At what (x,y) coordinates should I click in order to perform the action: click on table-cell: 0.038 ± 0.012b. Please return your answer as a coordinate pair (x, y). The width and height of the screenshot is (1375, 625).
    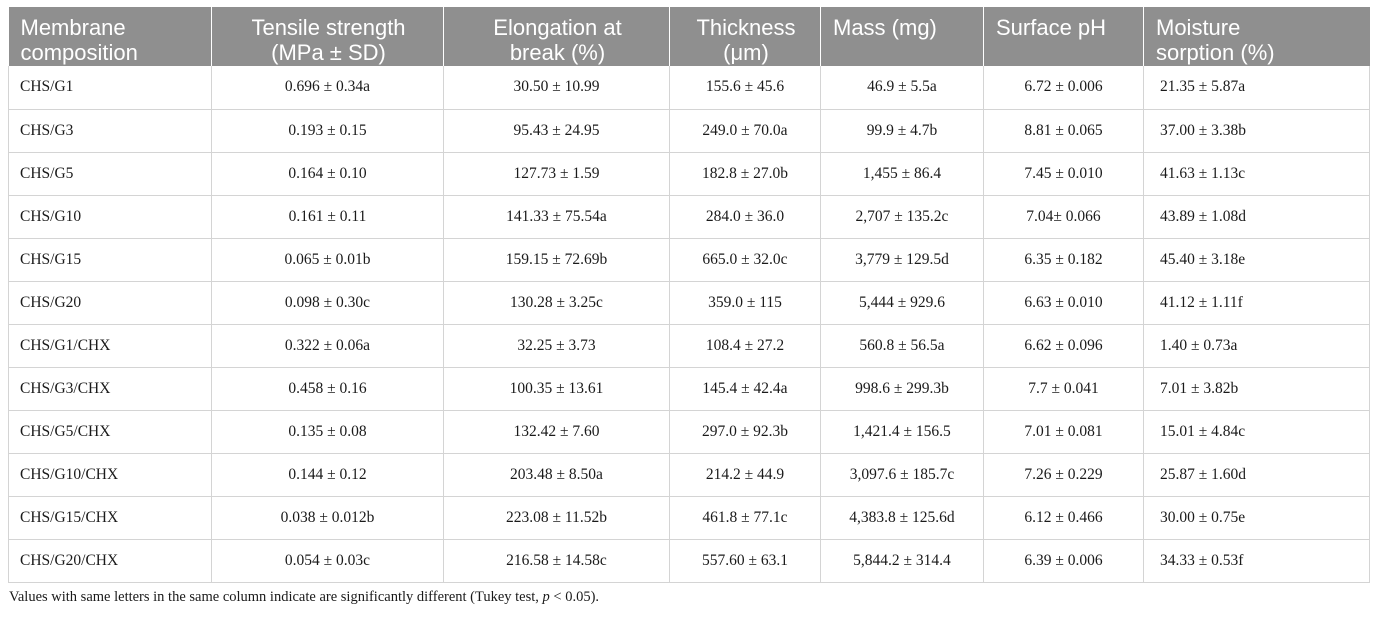
    Looking at the image, I should click on (327, 518).